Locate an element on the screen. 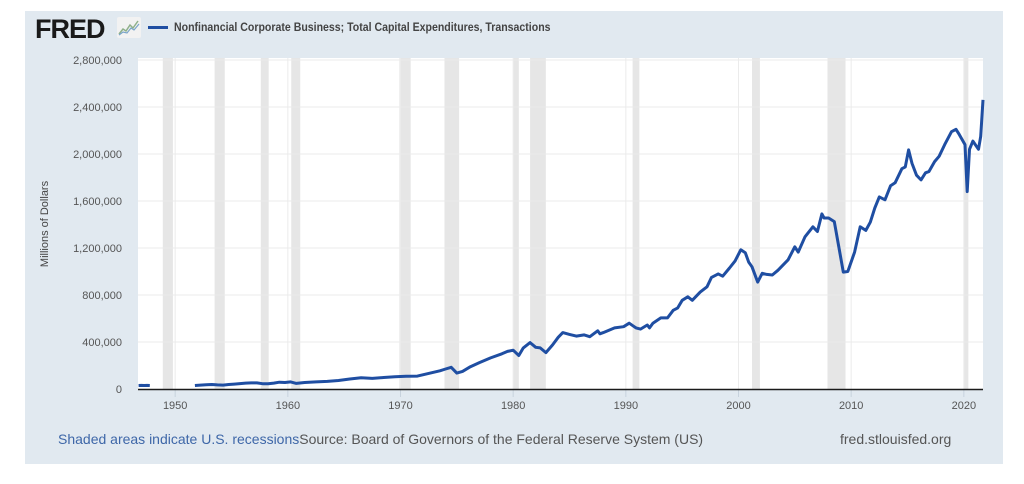 The height and width of the screenshot is (484, 1024). x-tick-label: 2020 is located at coordinates (964, 406).